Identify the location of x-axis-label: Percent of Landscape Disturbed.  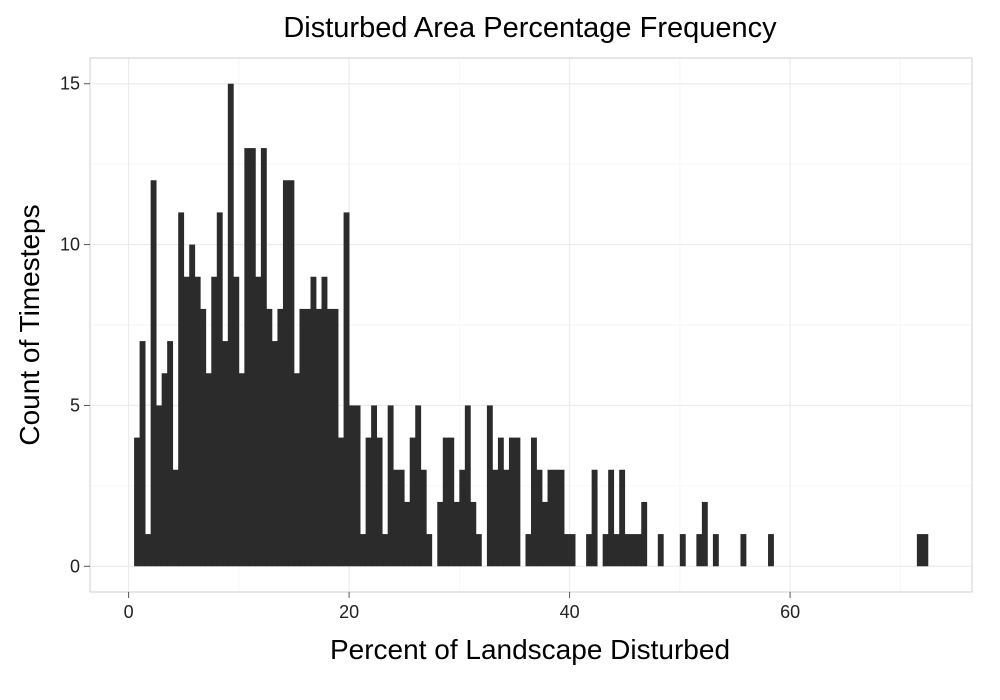
(530, 649).